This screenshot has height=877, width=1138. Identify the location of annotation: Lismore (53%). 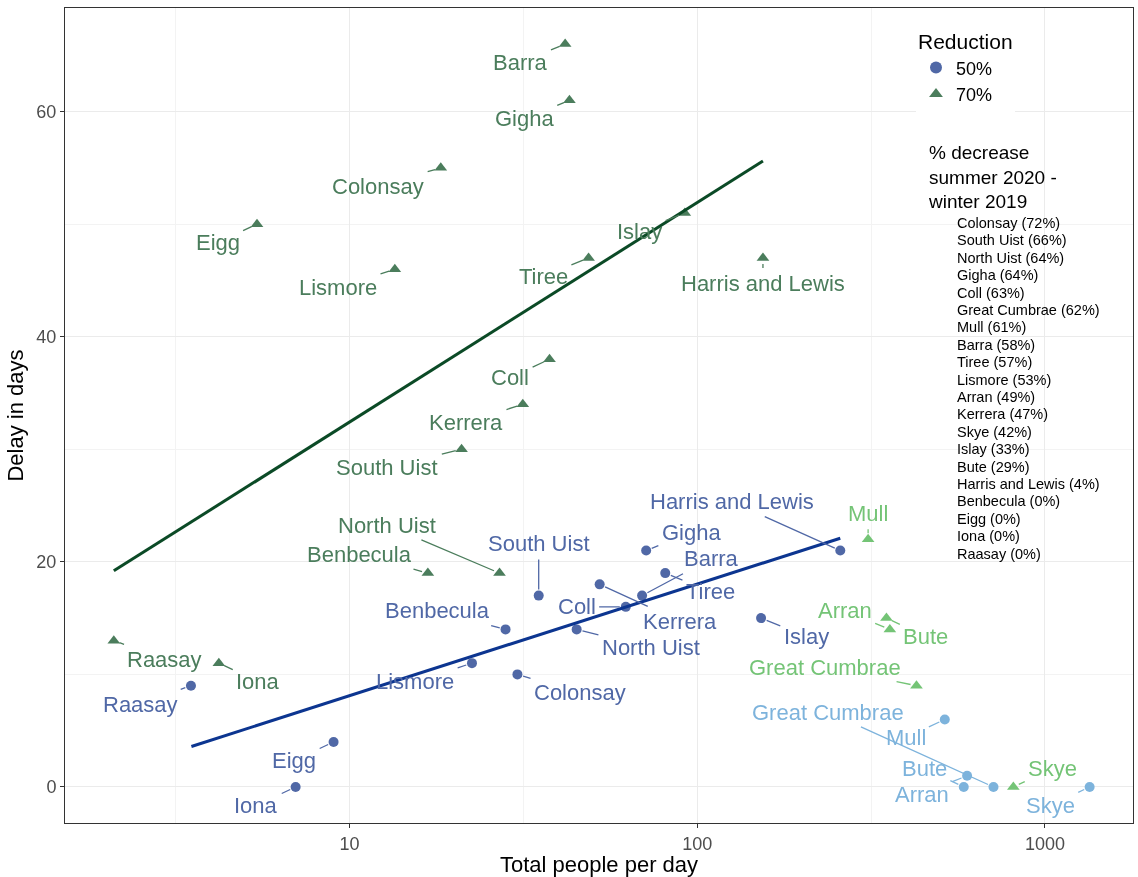
(1004, 380).